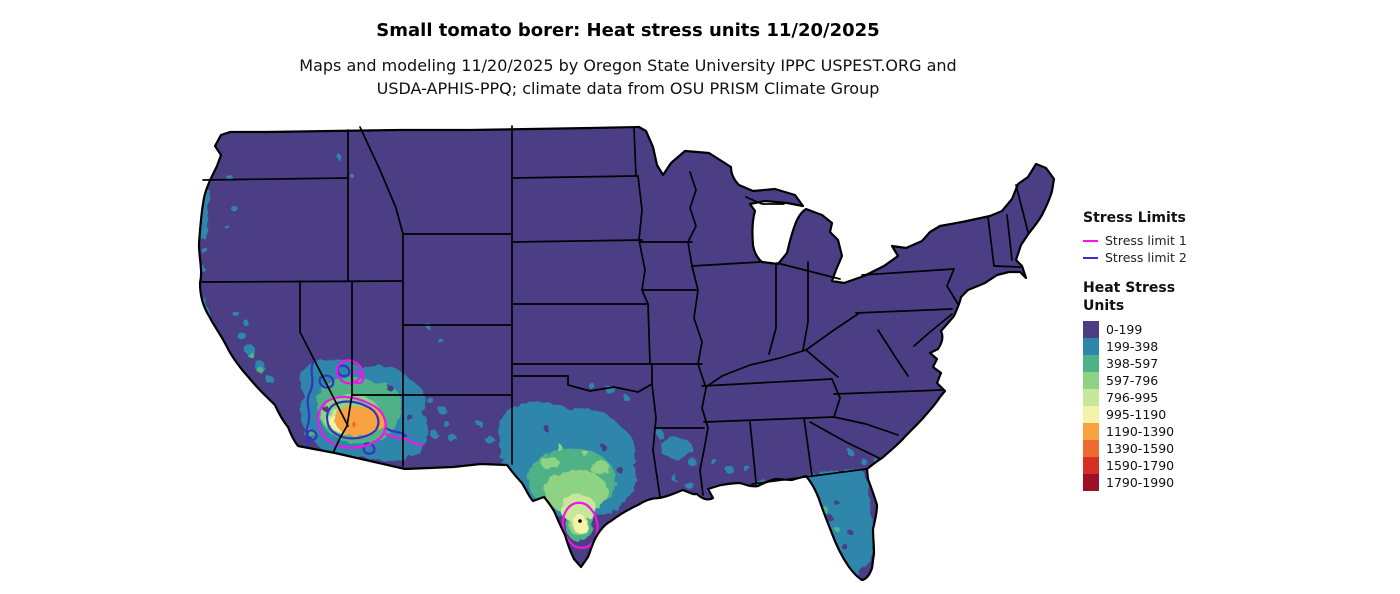  I want to click on legend-class-label: 796-995, so click(1132, 397).